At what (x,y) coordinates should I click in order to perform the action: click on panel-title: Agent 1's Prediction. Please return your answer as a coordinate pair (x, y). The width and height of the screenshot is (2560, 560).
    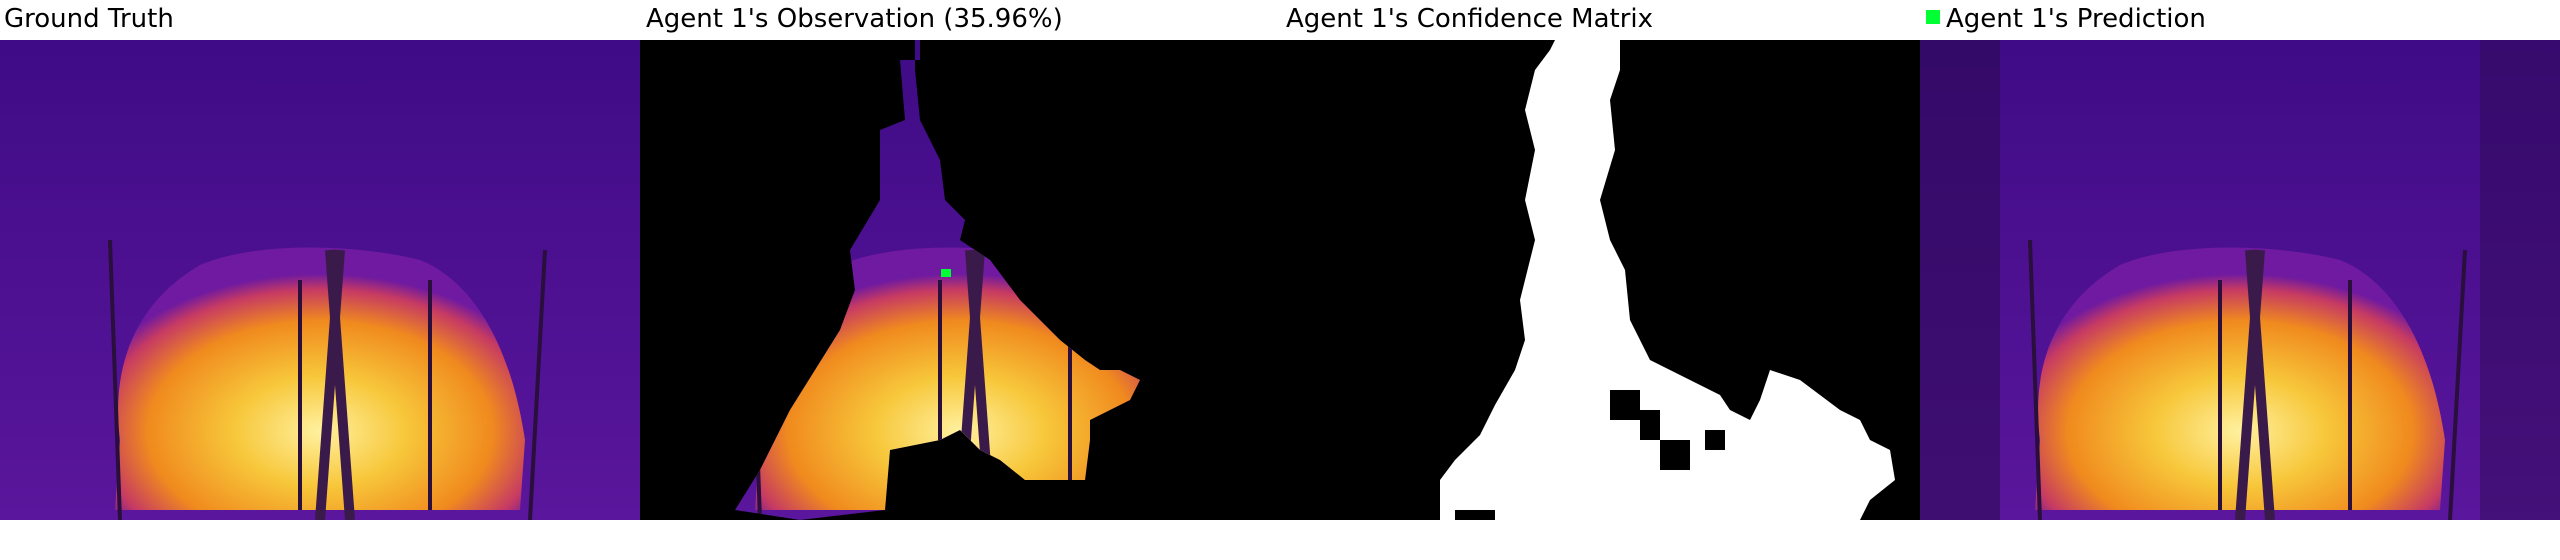
    Looking at the image, I should click on (2066, 19).